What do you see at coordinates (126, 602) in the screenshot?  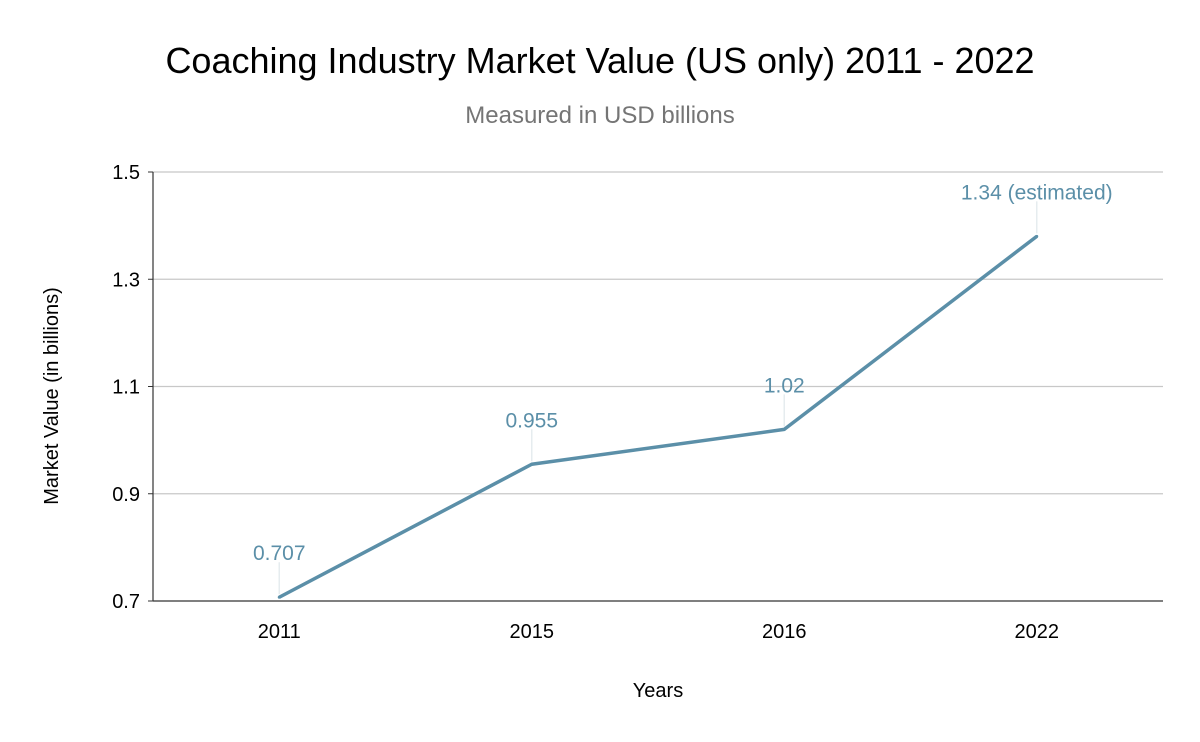 I see `y-tick-label: 0.7` at bounding box center [126, 602].